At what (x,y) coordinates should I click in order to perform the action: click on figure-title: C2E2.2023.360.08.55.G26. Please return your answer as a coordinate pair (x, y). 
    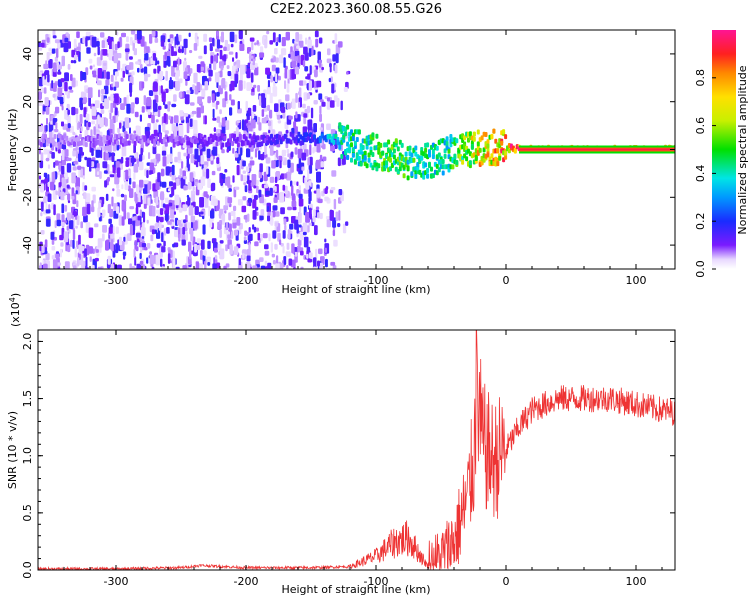
    Looking at the image, I should click on (356, 9).